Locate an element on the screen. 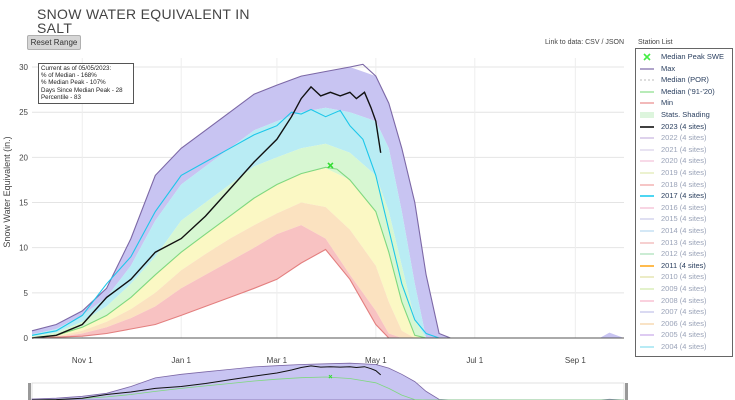 The width and height of the screenshot is (735, 400). legend-item: 2023 (4 sites) is located at coordinates (684, 127).